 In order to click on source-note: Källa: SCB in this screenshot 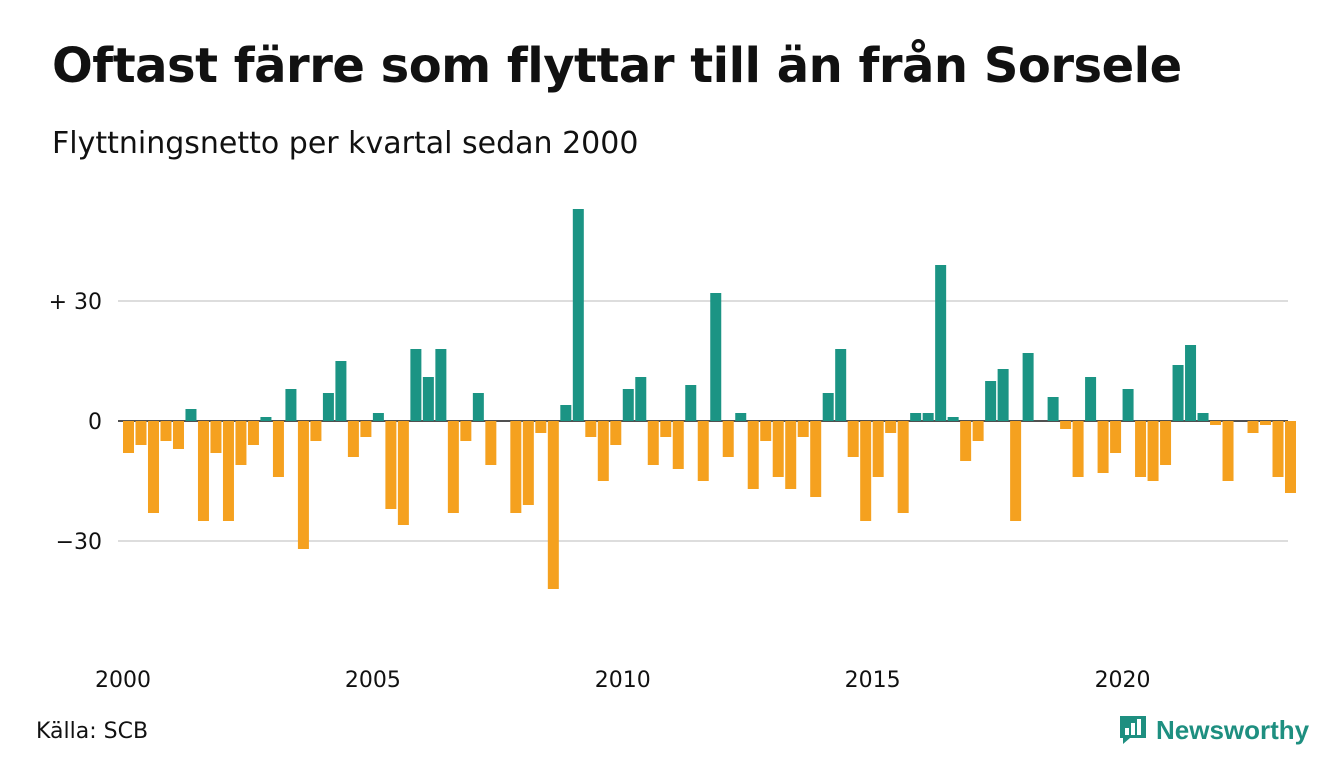, I will do `click(92, 731)`.